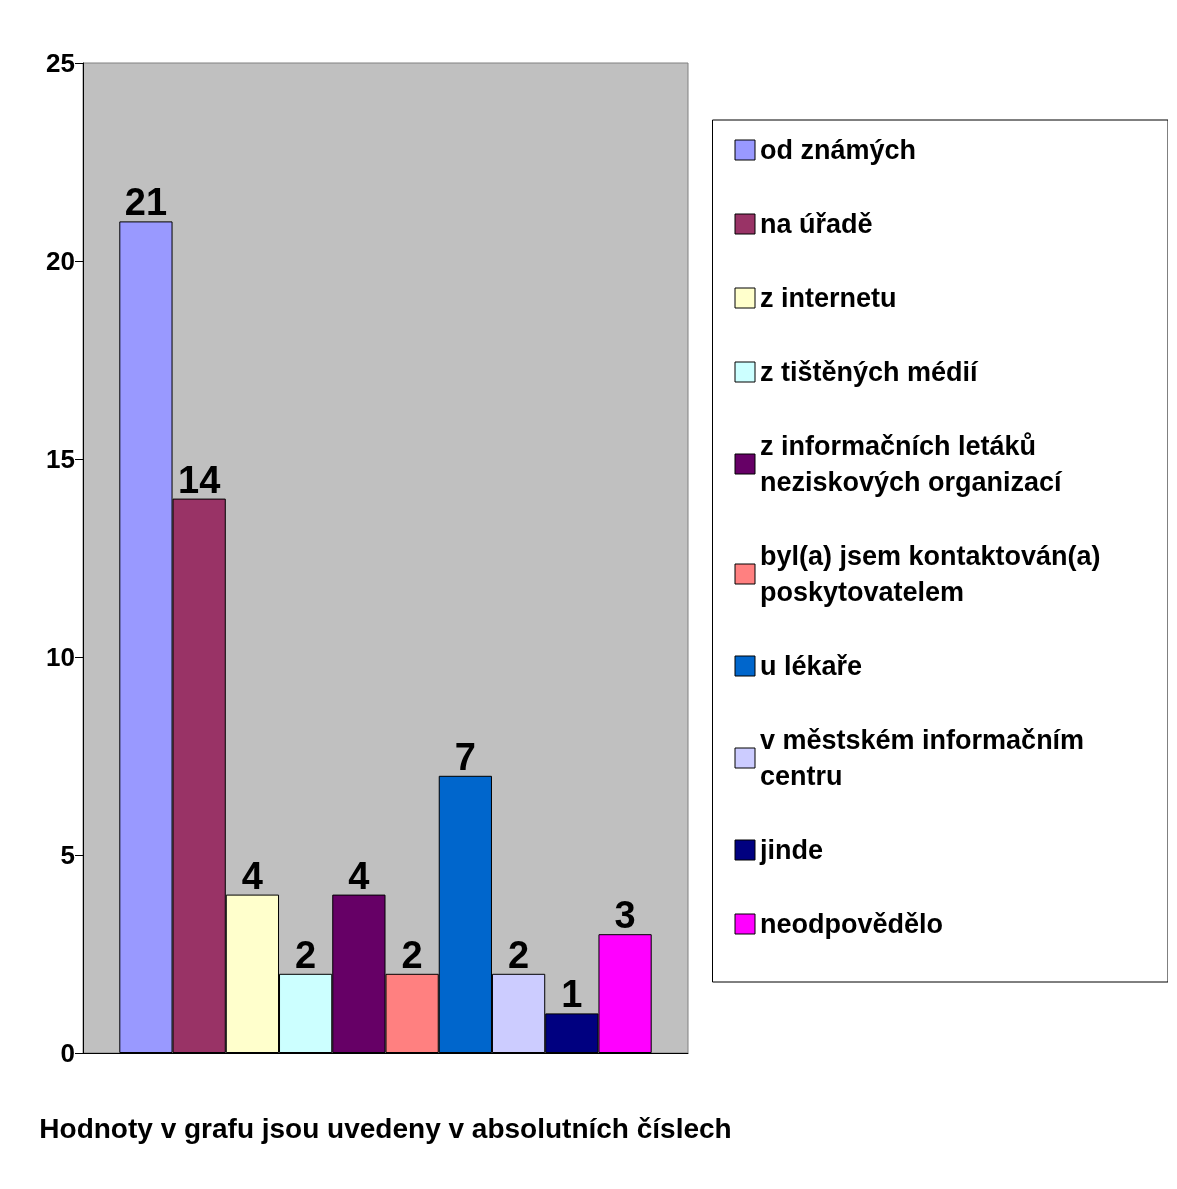  I want to click on legend-label: od známých, so click(838, 150).